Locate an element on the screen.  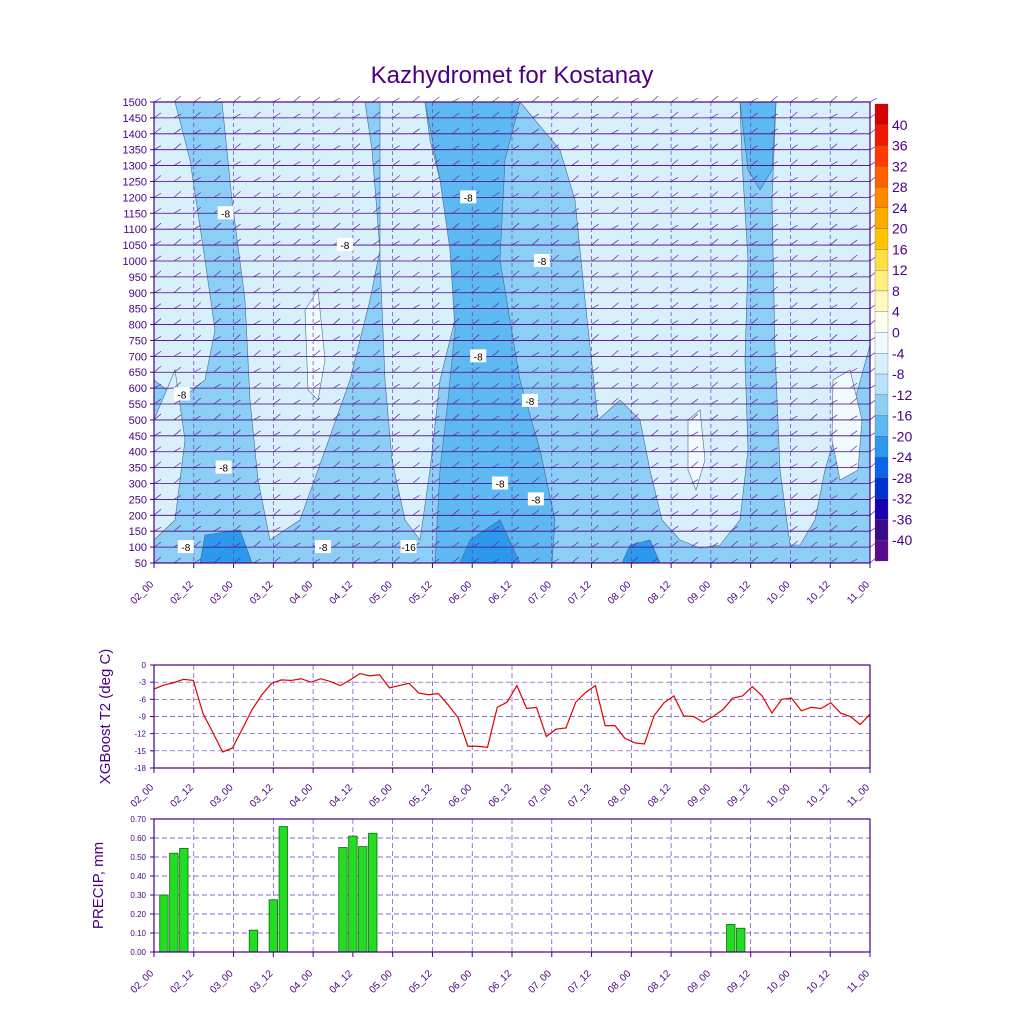
x-tick-label: 10_00 is located at coordinates (779, 593).